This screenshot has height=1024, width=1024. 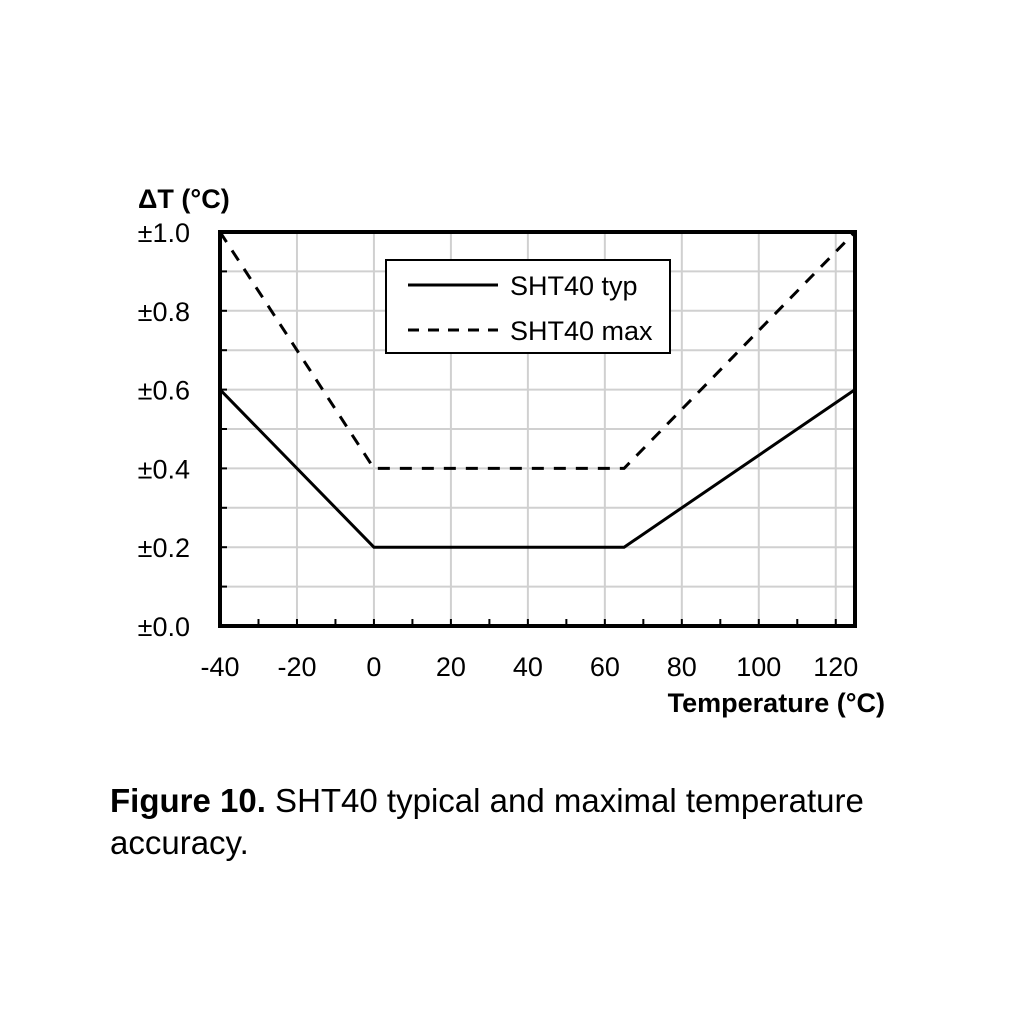 What do you see at coordinates (758, 667) in the screenshot?
I see `x-tick-label: 100` at bounding box center [758, 667].